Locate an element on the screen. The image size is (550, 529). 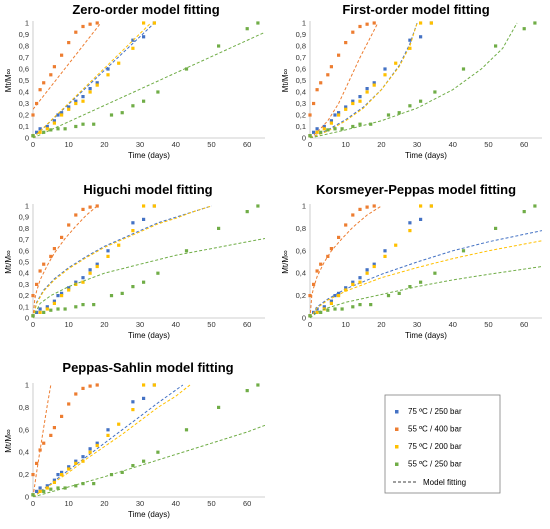
y-tick-label: 0,9 is located at coordinates (24, 34).